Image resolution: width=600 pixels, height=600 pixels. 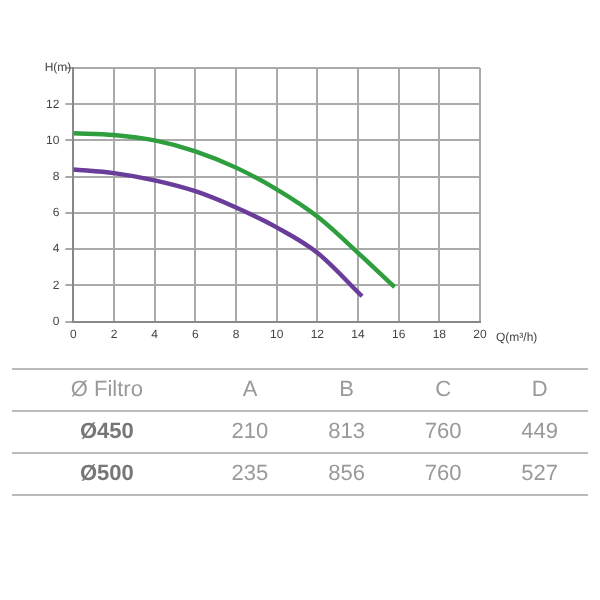 I want to click on text: 856, so click(x=346, y=474).